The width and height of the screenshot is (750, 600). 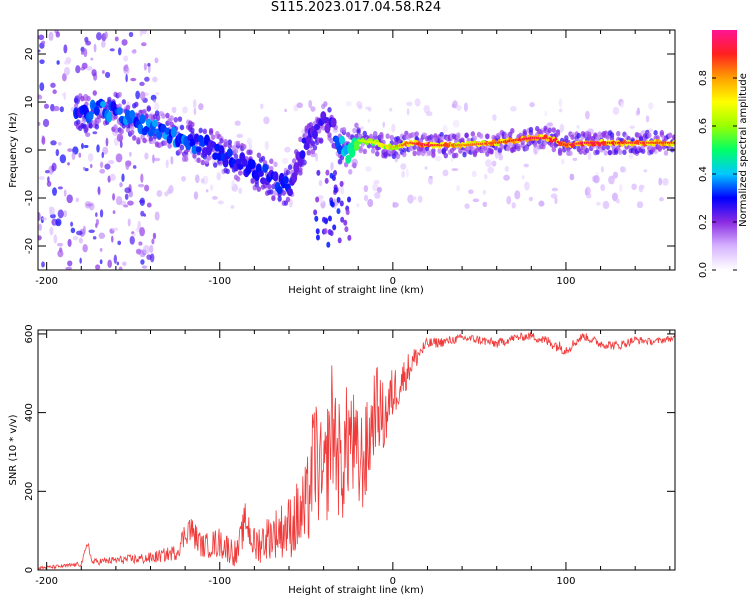 I want to click on colorbar, so click(x=724, y=150).